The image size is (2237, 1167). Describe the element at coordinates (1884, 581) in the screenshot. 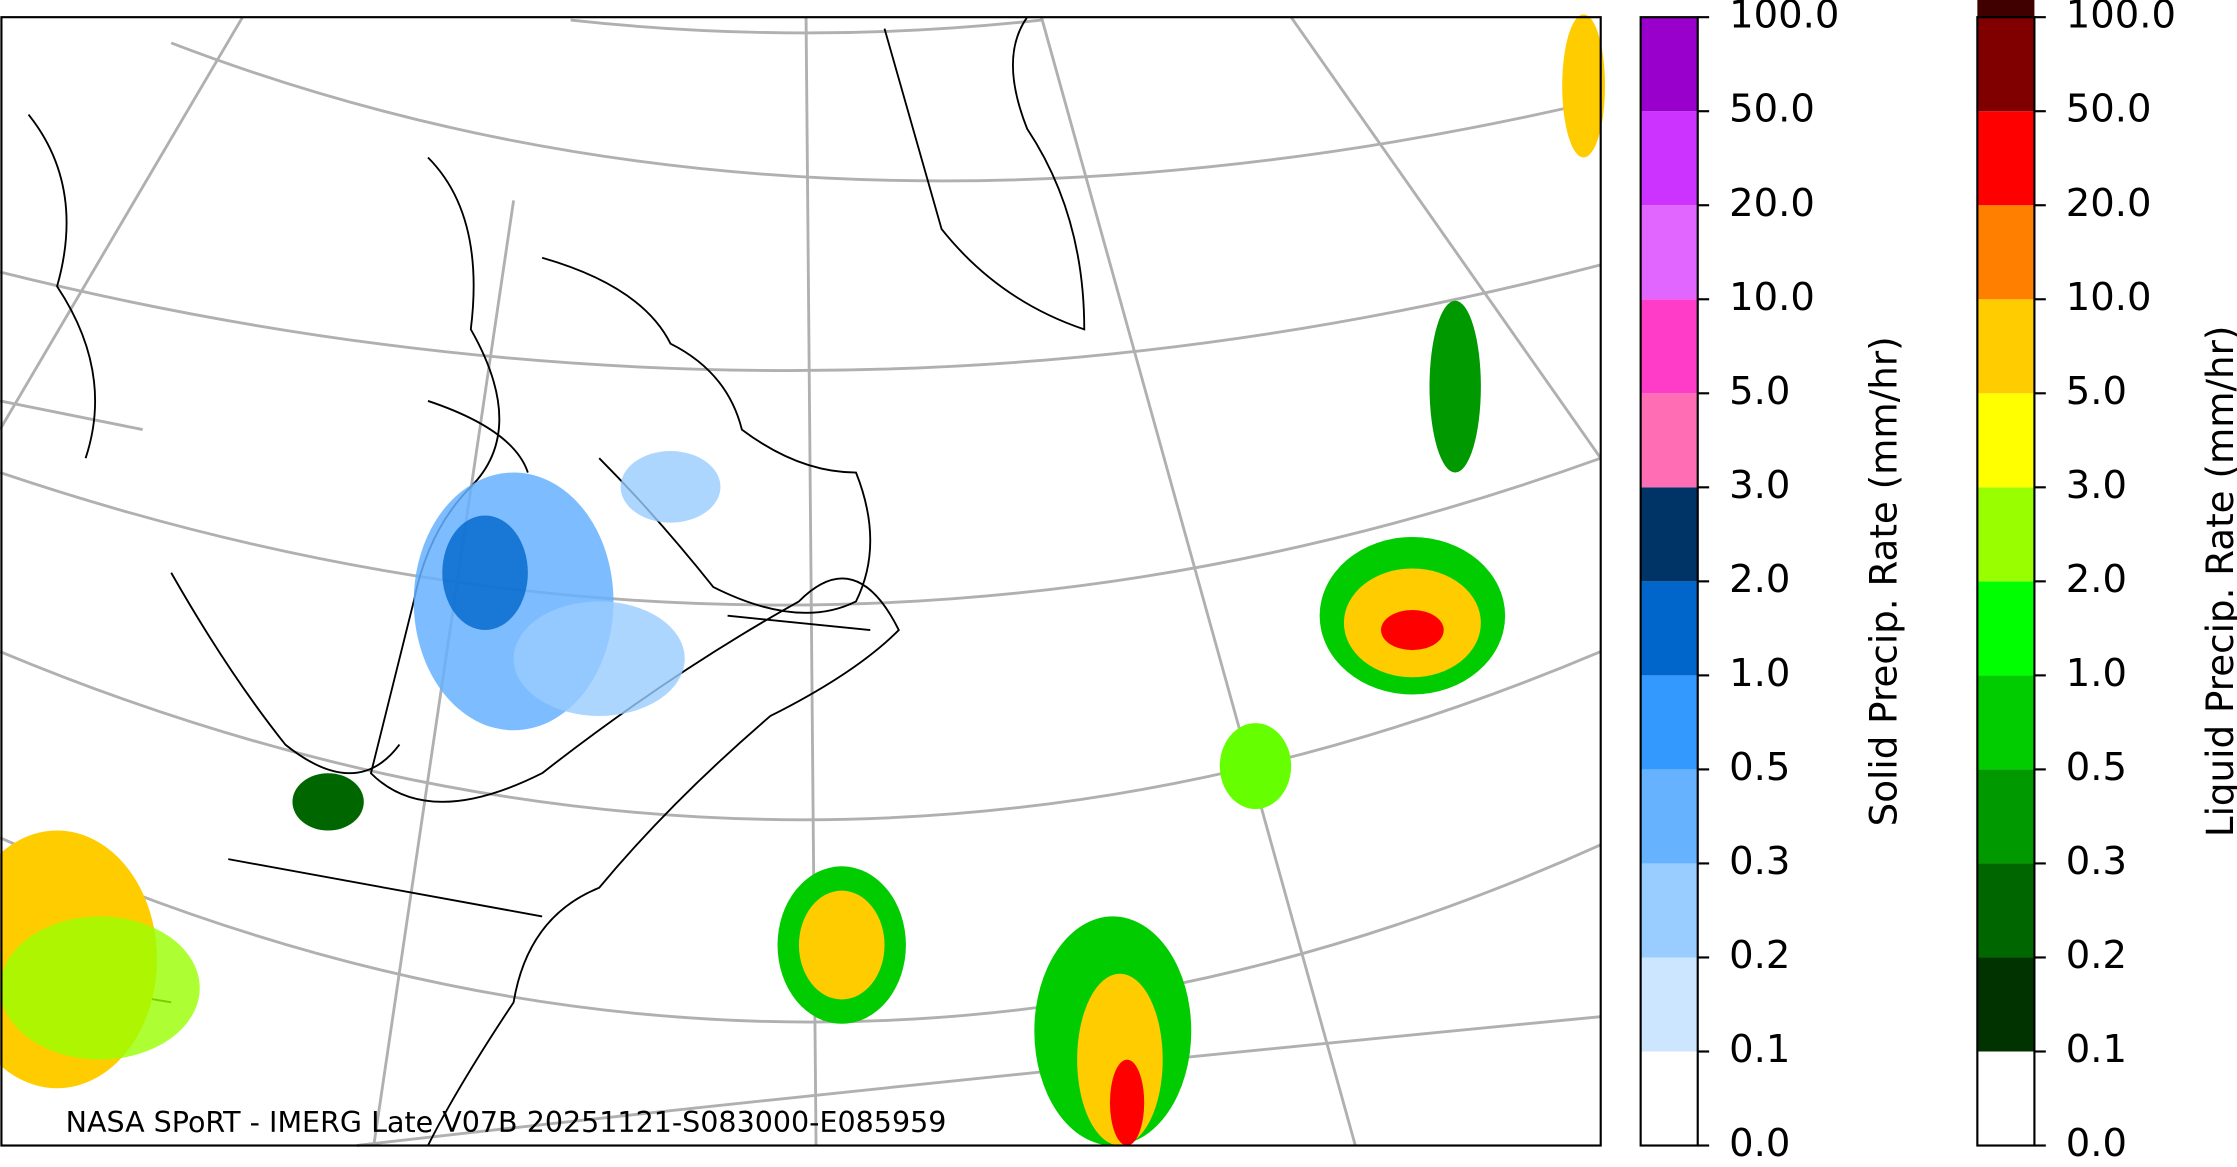

I see `colorbar-label: Solid Precip. Rate (mm/hr)` at that location.